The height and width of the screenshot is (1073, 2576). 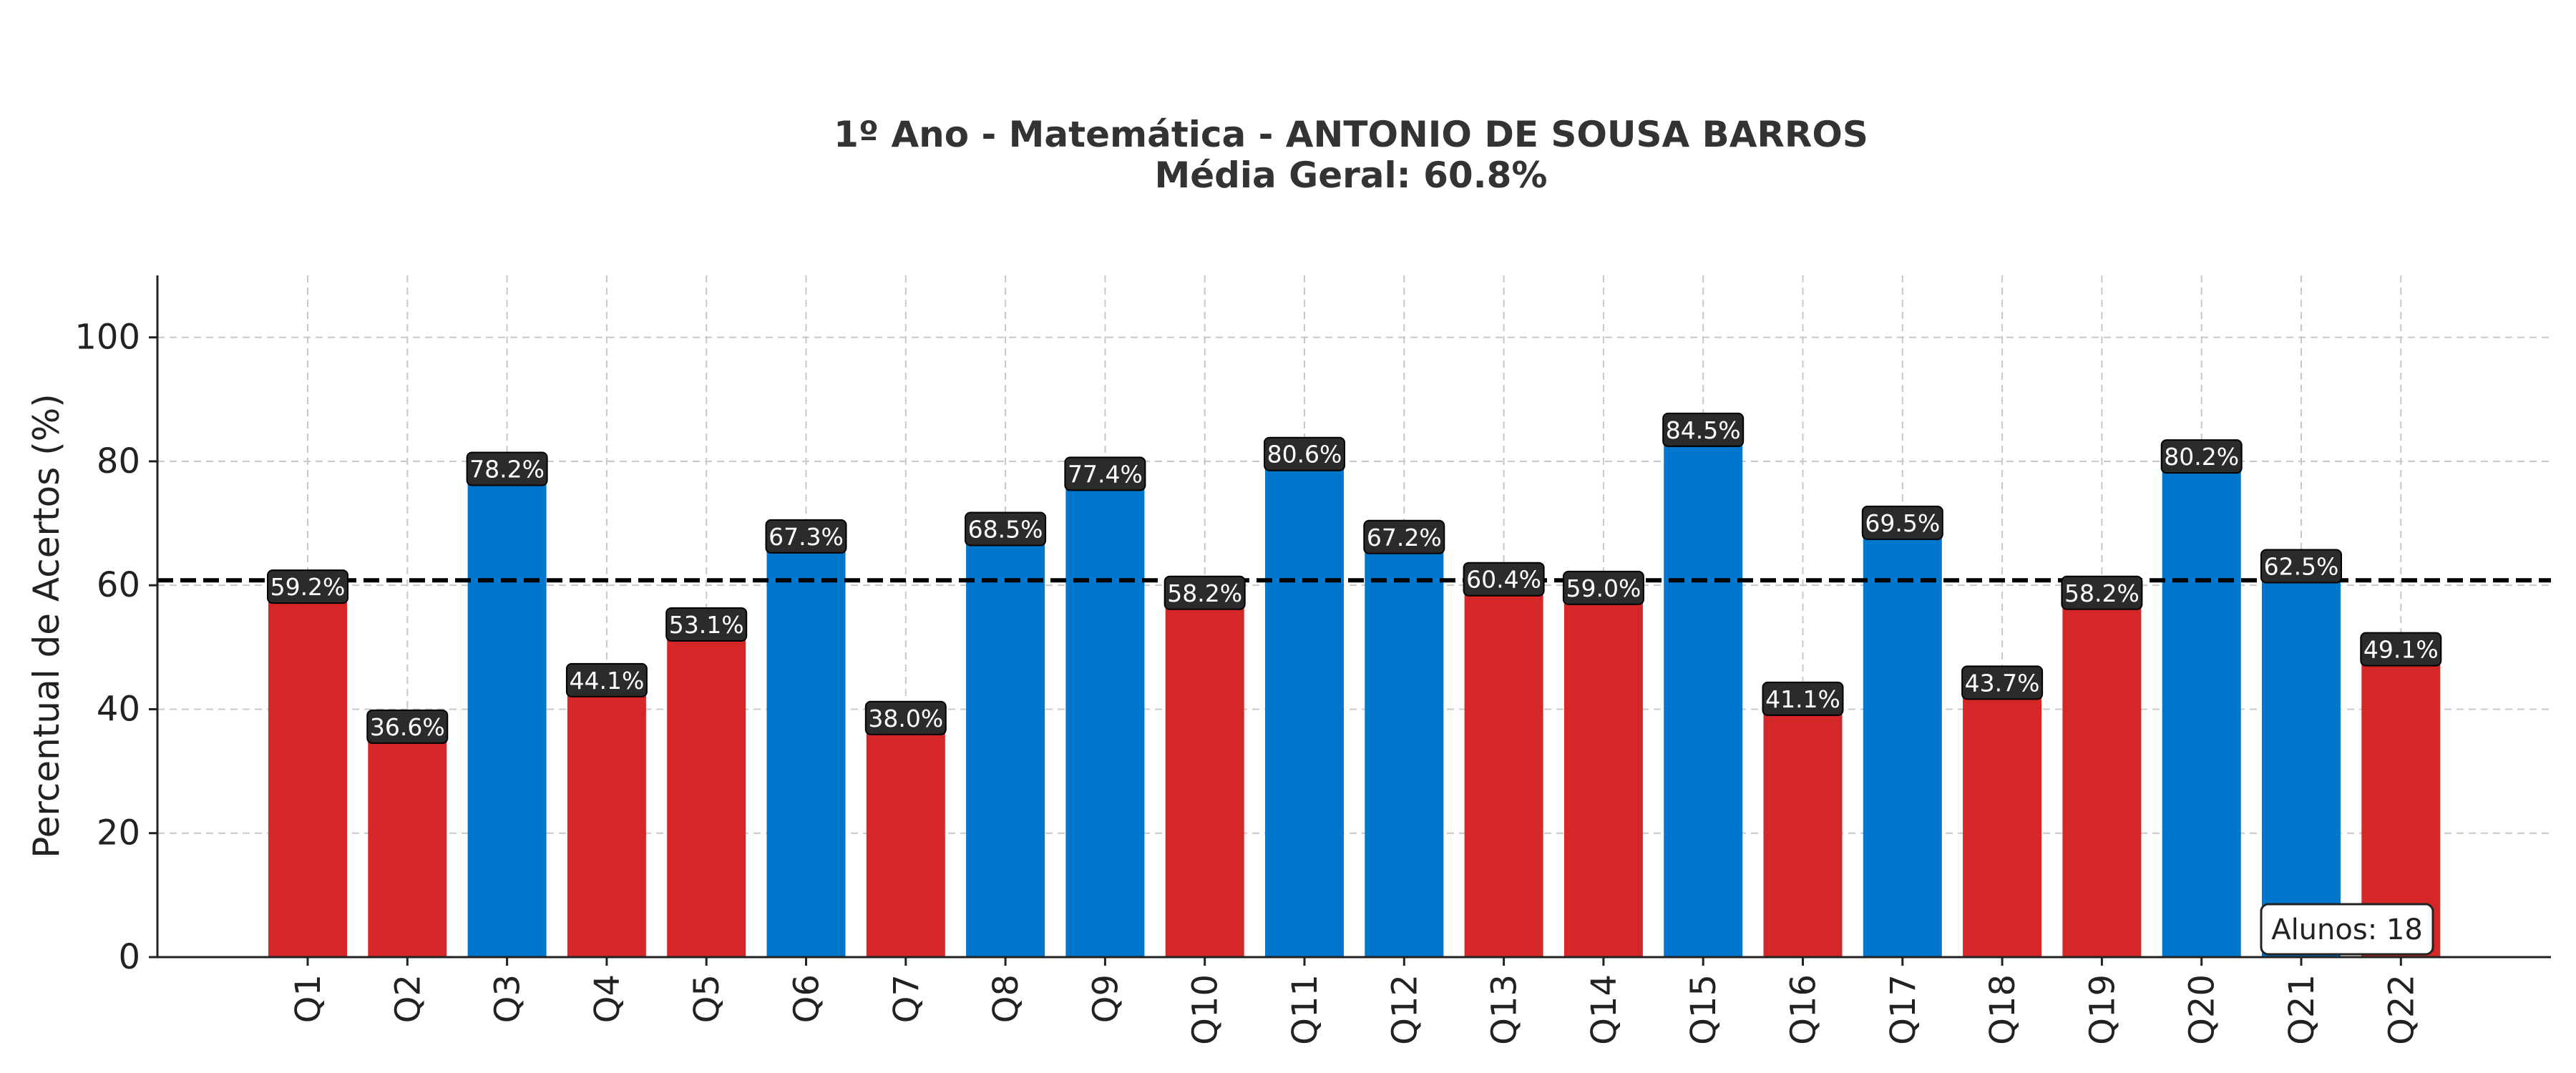 What do you see at coordinates (407, 843) in the screenshot?
I see `bar-q2` at bounding box center [407, 843].